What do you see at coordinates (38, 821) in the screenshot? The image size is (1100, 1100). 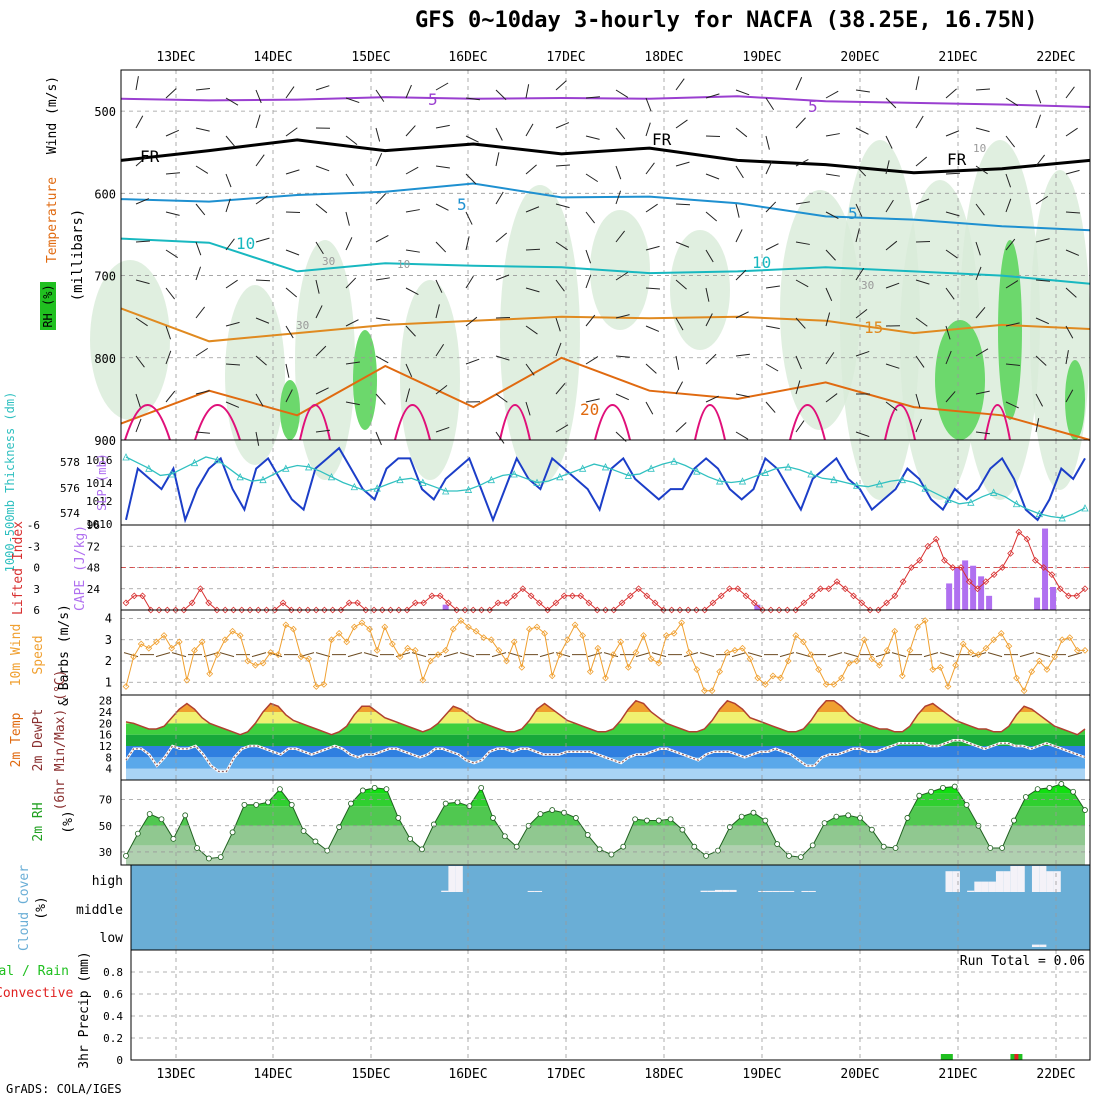 I see `y-label-2m-rh: 2m RH` at bounding box center [38, 821].